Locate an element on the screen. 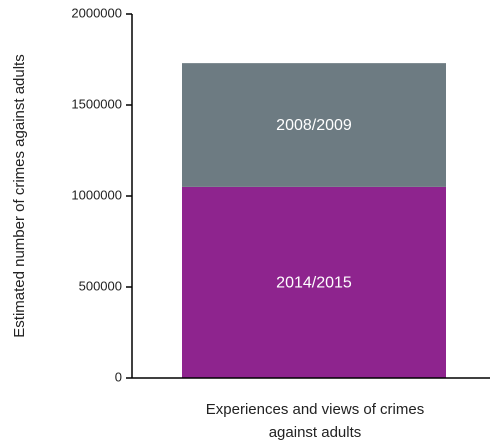 This screenshot has width=495, height=443. y-axis-ticks: 0 500000 1000000 1500000 2000000 is located at coordinates (101, 194).